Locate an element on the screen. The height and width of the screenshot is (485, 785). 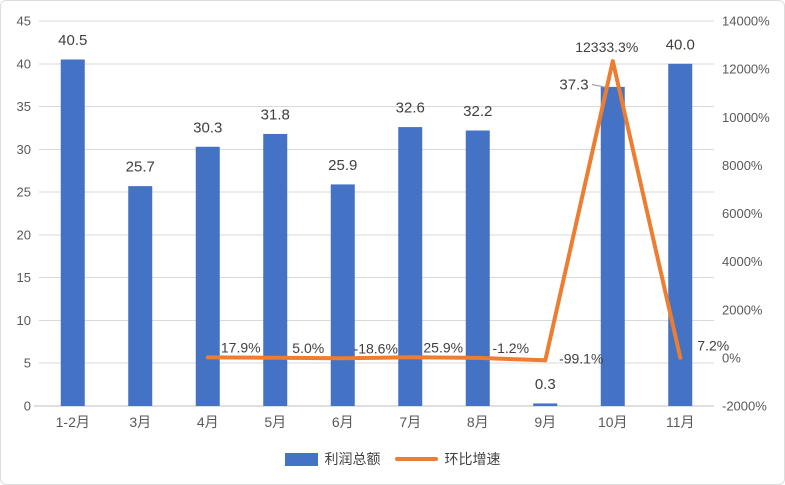
line-value-label: -18.6% is located at coordinates (376, 348).